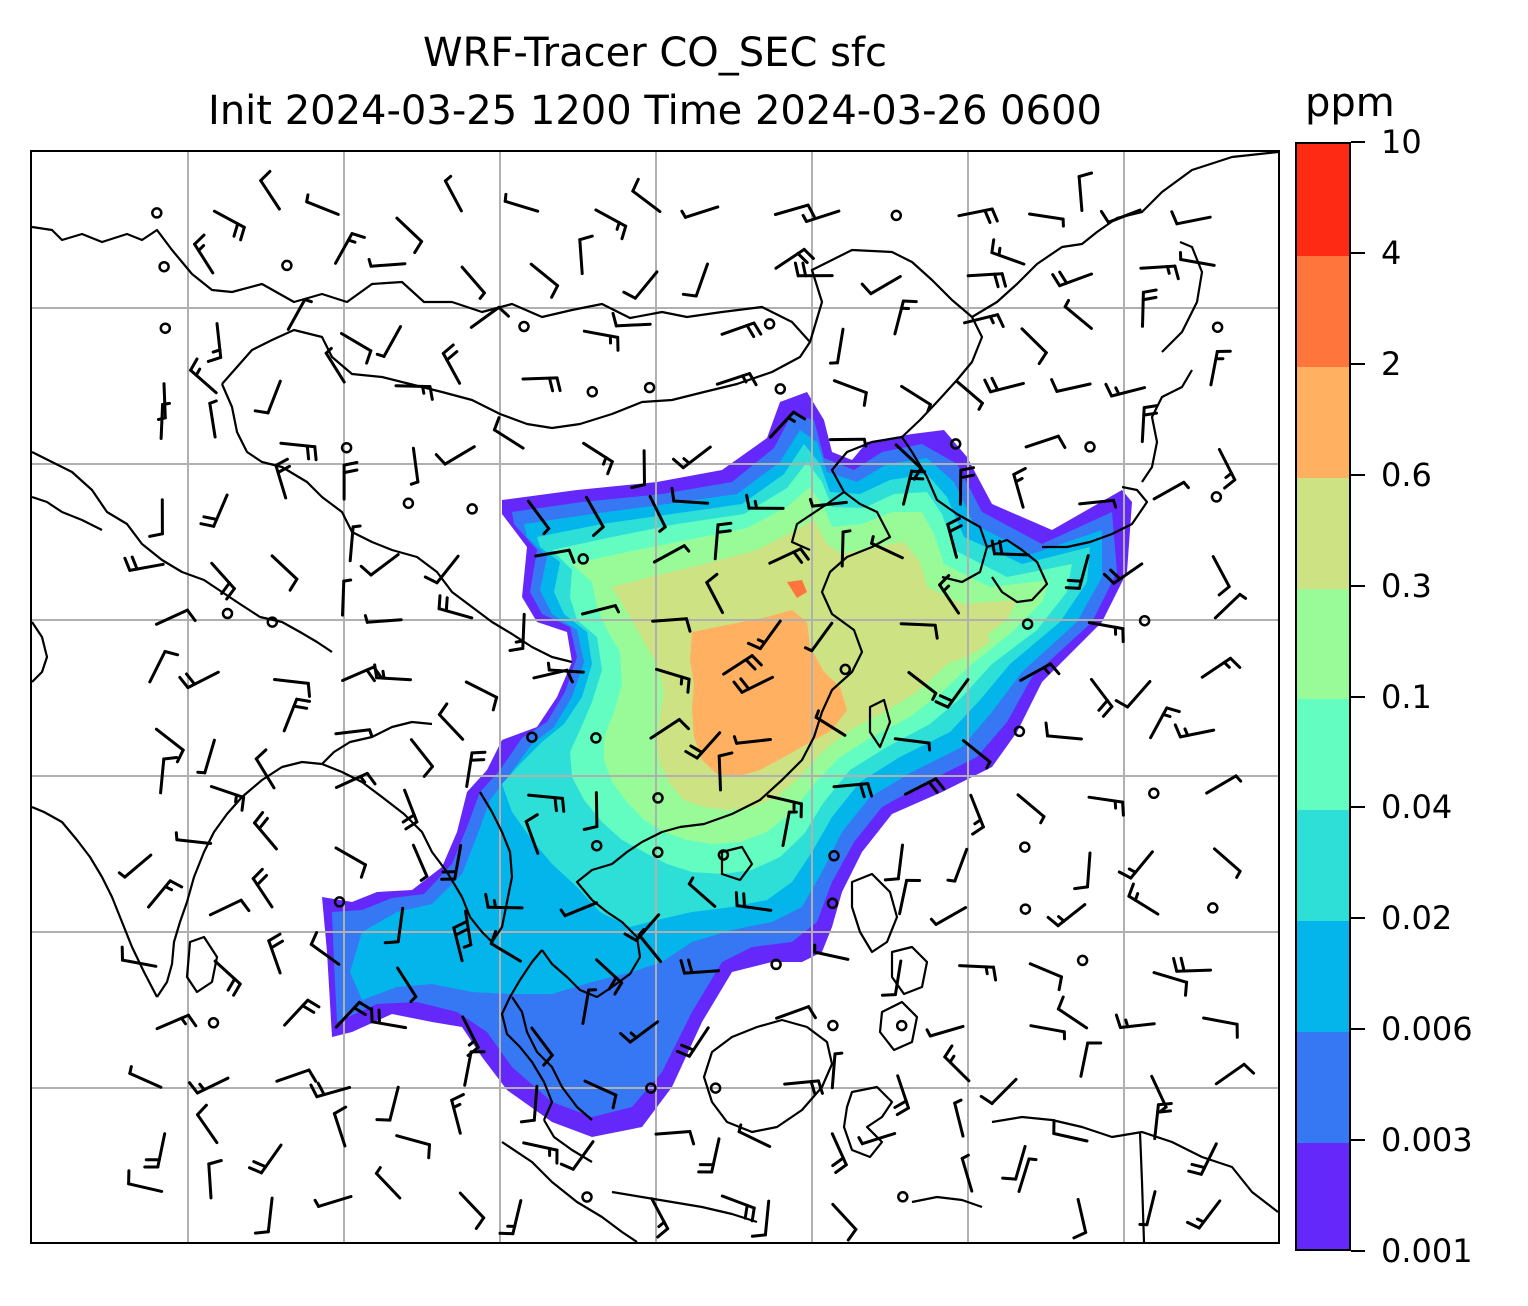 This screenshot has width=1528, height=1306. Describe the element at coordinates (1358, 1140) in the screenshot. I see `colorbar-tick` at that location.